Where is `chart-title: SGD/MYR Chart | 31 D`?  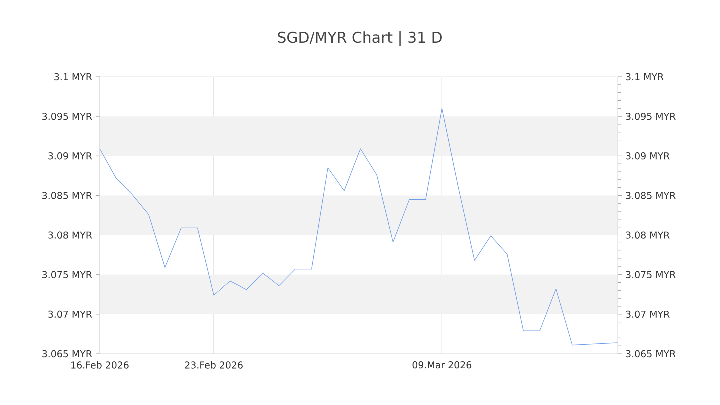
chart-title: SGD/MYR Chart | 31 D is located at coordinates (360, 39).